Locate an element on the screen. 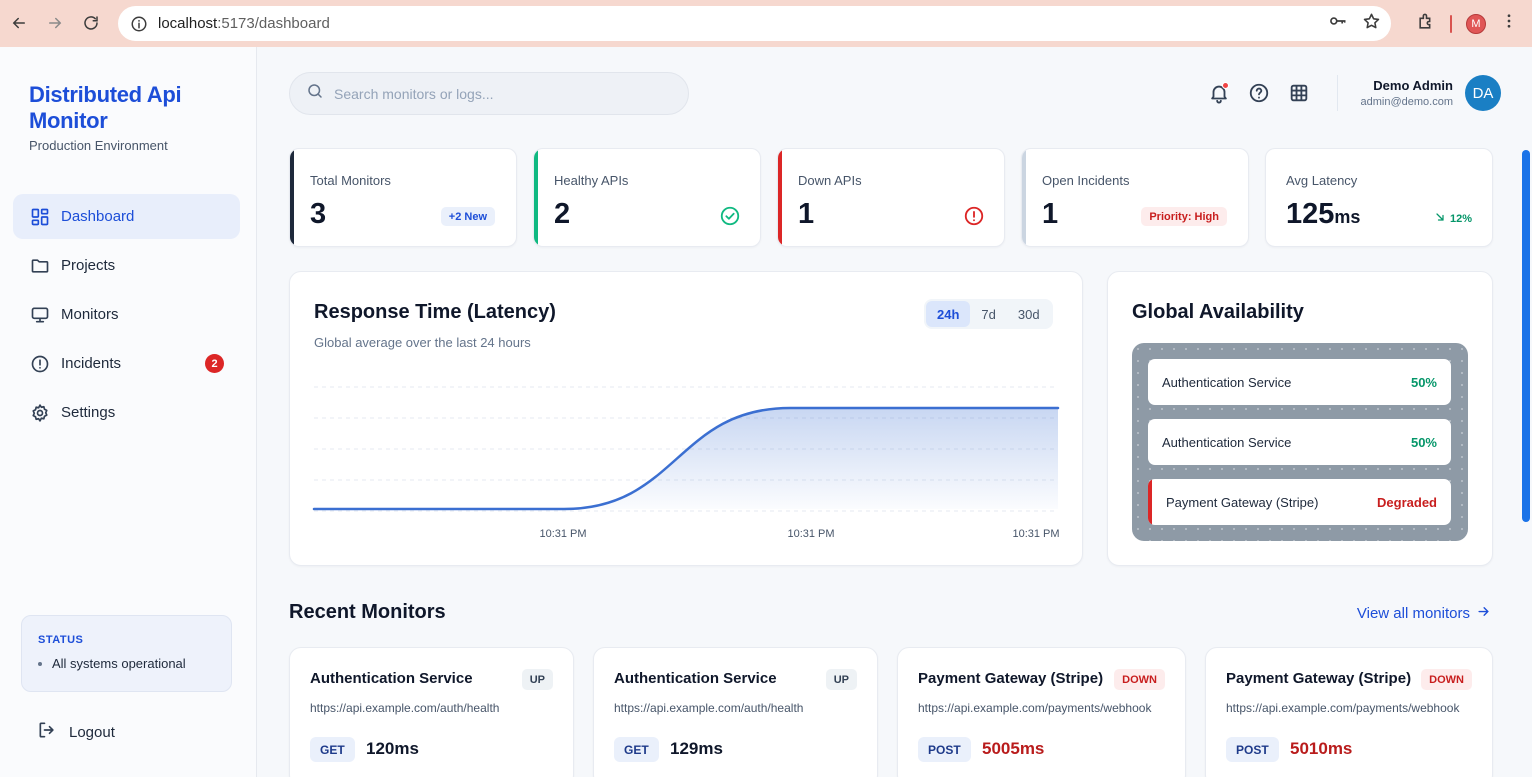 Image resolution: width=1532 pixels, height=777 pixels. monitor-url: https://api.example.com/auth/health is located at coordinates (405, 708).